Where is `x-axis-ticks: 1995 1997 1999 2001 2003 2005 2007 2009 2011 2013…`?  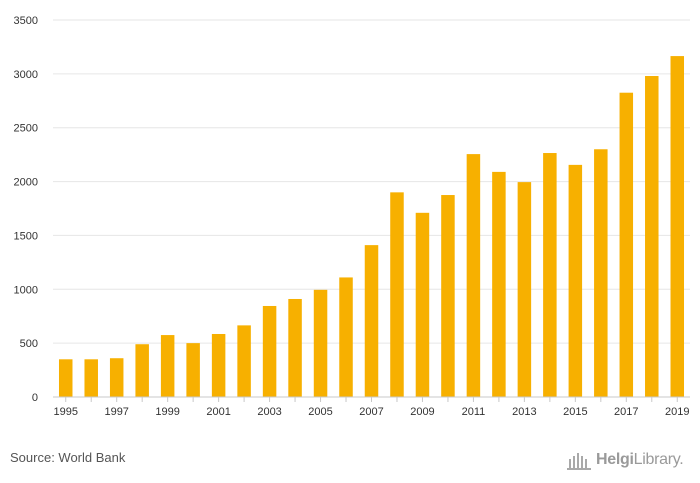 x-axis-ticks: 1995 1997 1999 2001 2003 2005 2007 2009 2011 2013… is located at coordinates (371, 407).